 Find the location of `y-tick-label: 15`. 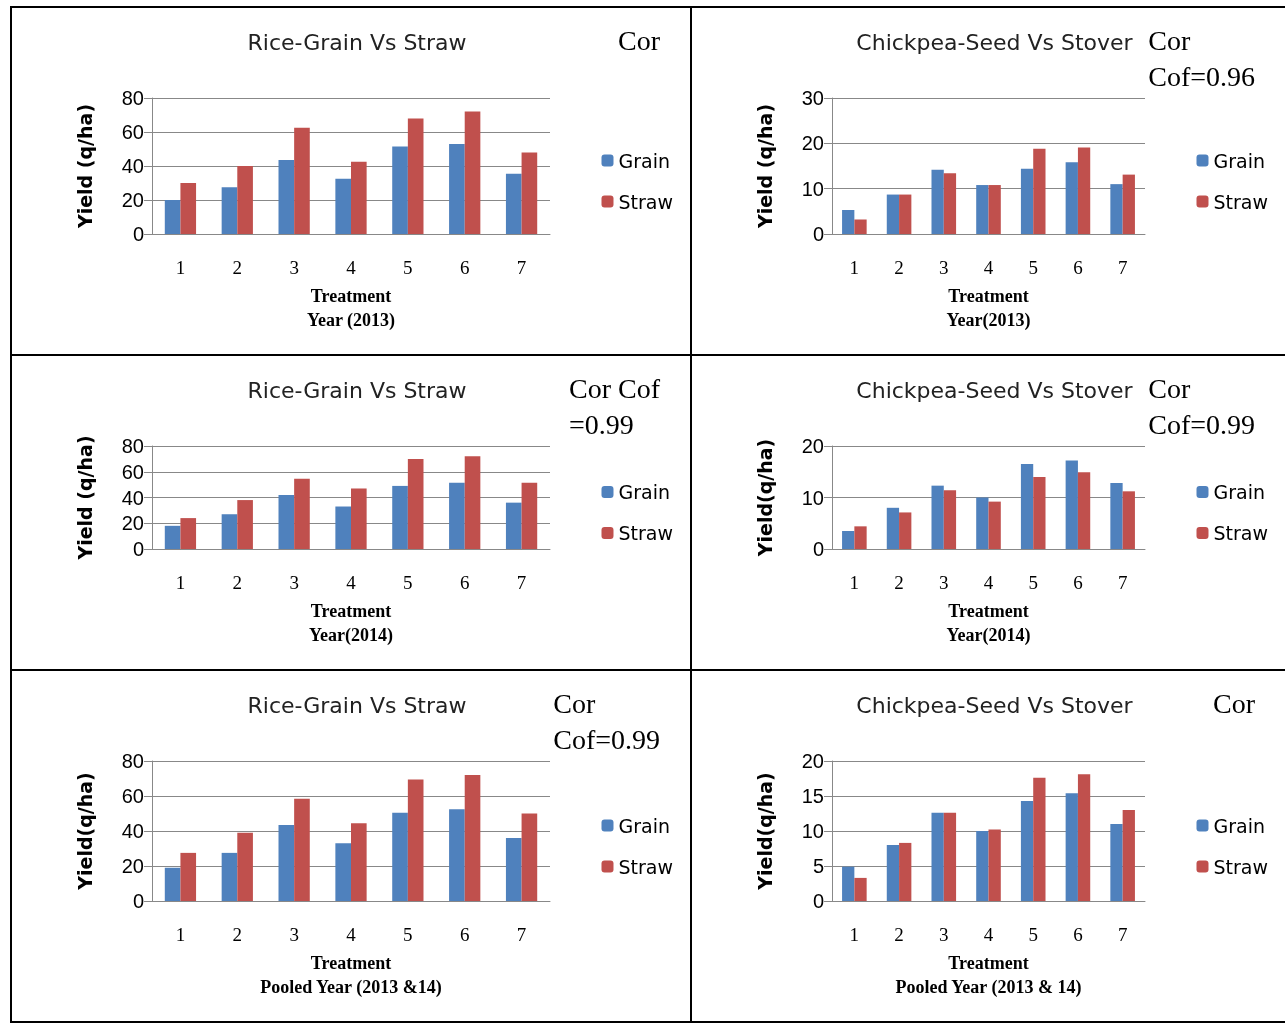

y-tick-label: 15 is located at coordinates (812, 796).